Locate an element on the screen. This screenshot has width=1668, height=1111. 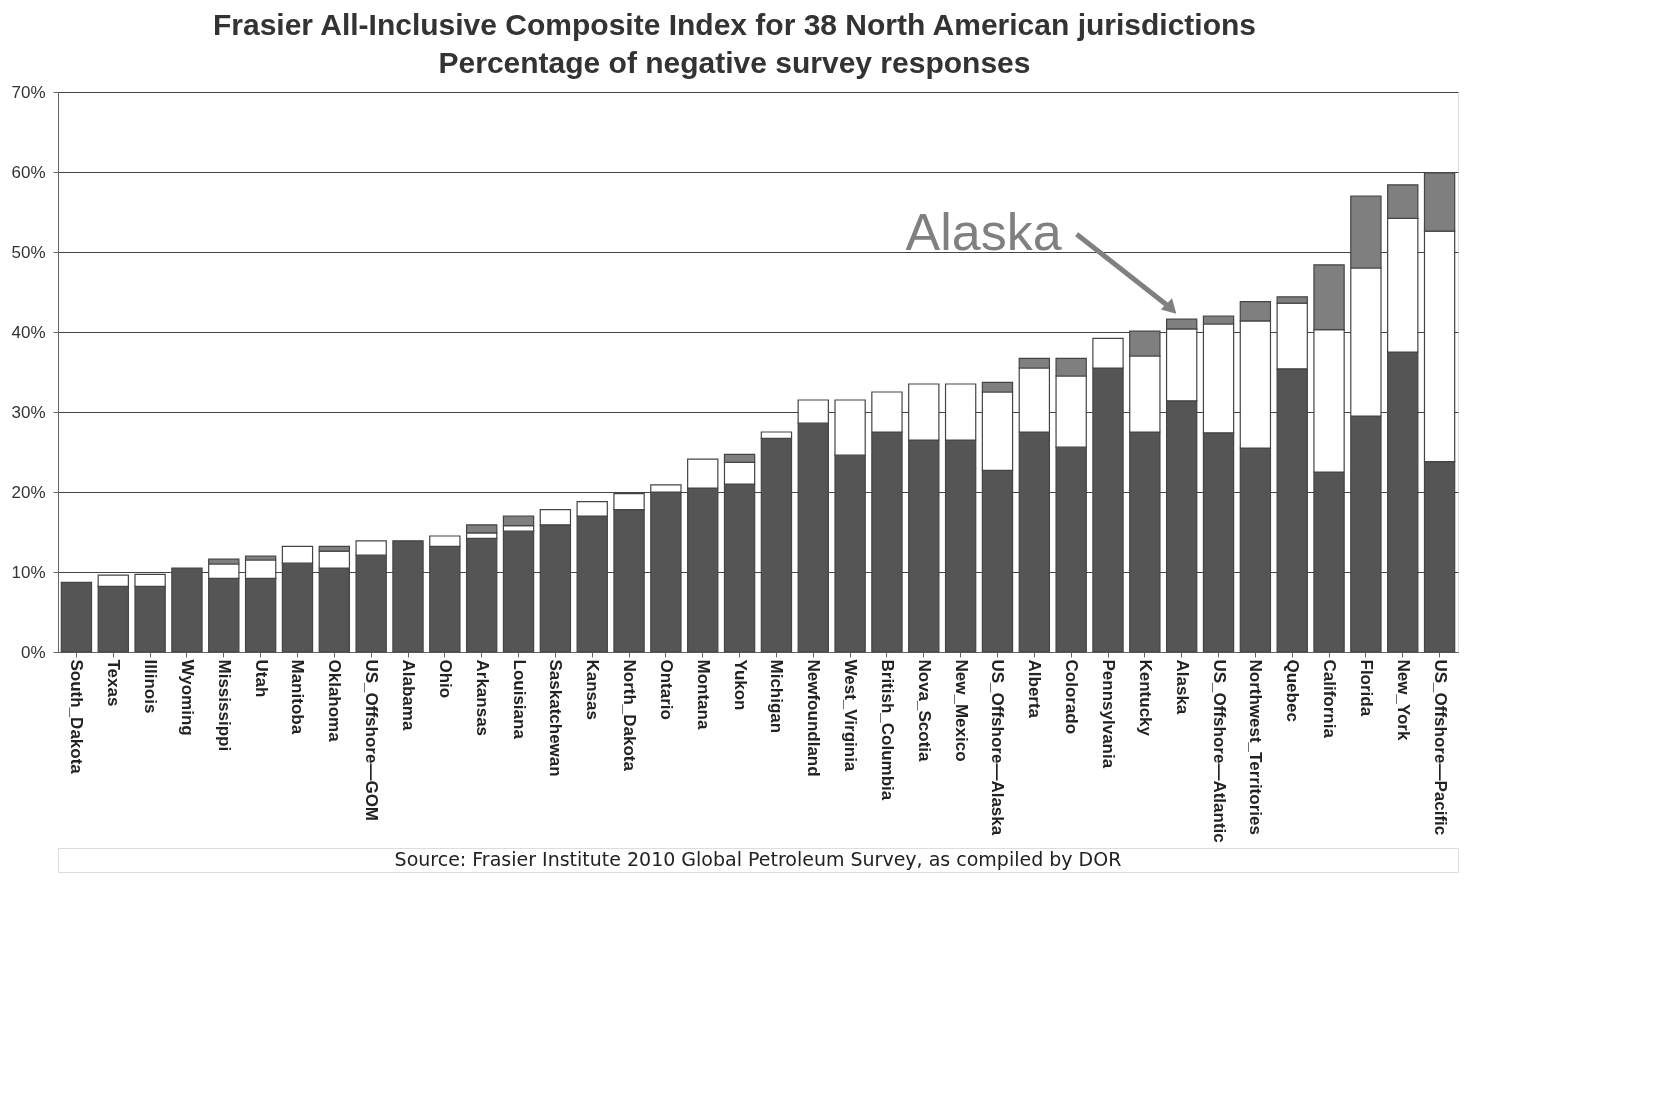
x-tick-label: Nova_Scotia is located at coordinates (924, 711).